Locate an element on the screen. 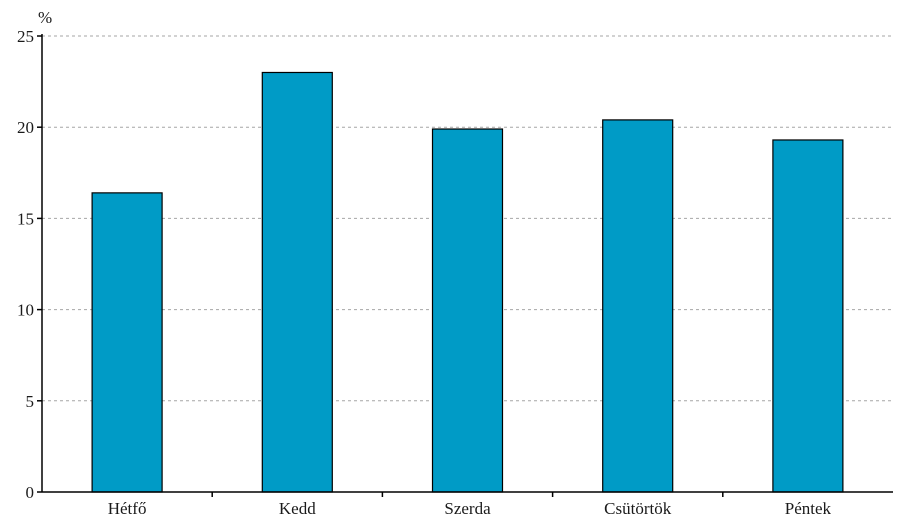 The width and height of the screenshot is (903, 518). y-tick-label-15: 15 is located at coordinates (25, 218).